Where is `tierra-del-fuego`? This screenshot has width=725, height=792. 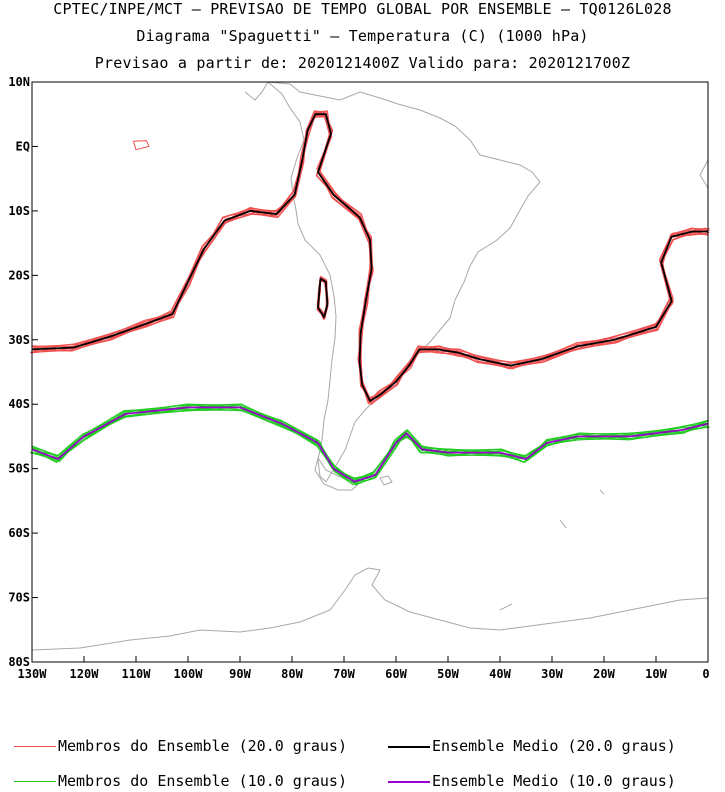 tierra-del-fuego is located at coordinates (336, 473).